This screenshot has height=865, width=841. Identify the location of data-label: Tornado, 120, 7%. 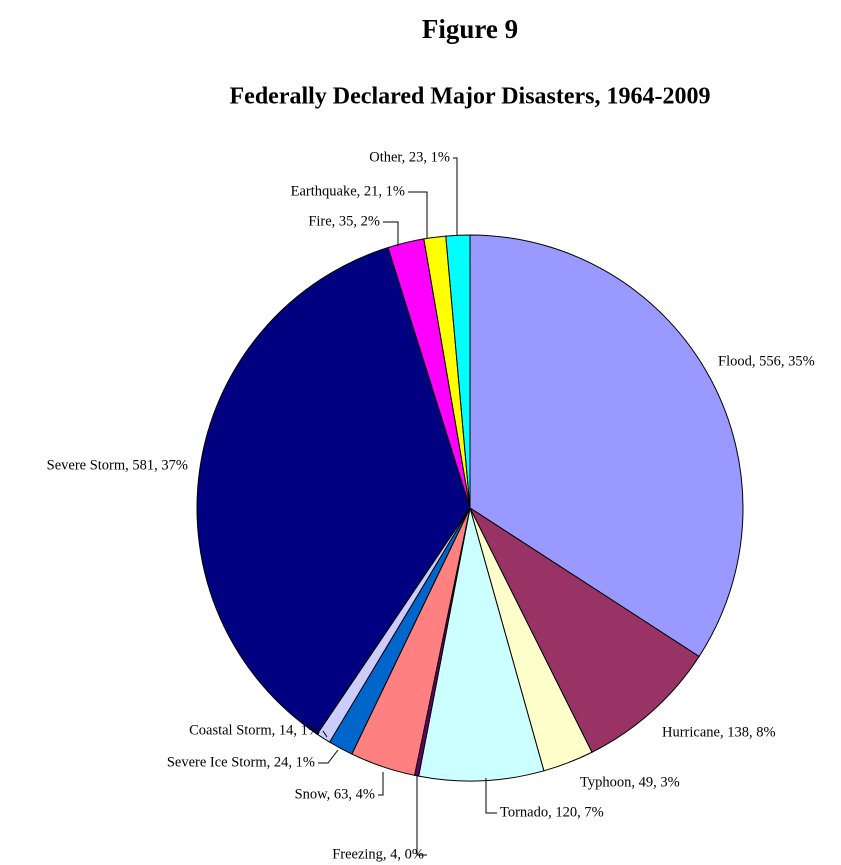
(552, 812).